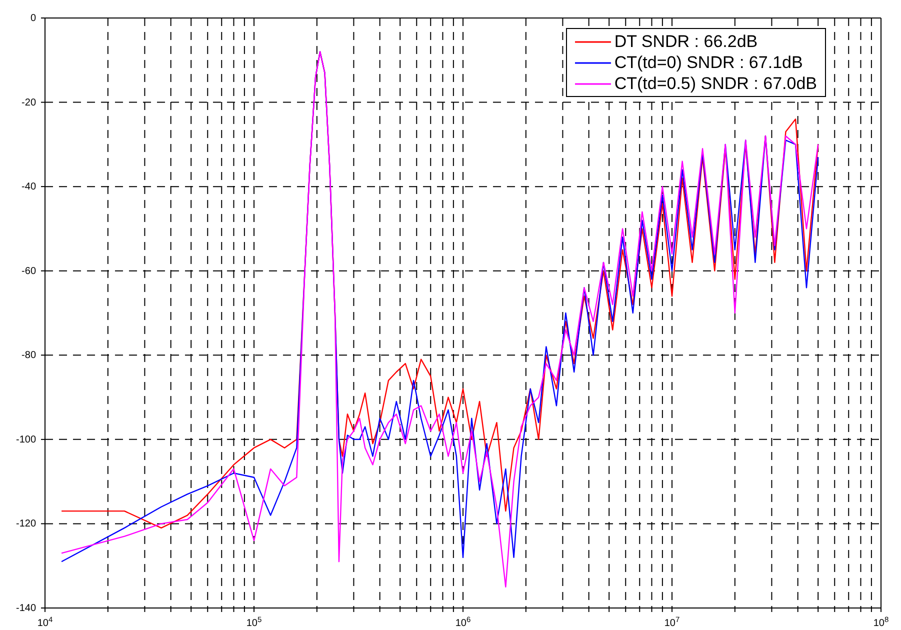 This screenshot has height=630, width=901. What do you see at coordinates (463, 621) in the screenshot?
I see `x-tick-label: 10$^{6}$` at bounding box center [463, 621].